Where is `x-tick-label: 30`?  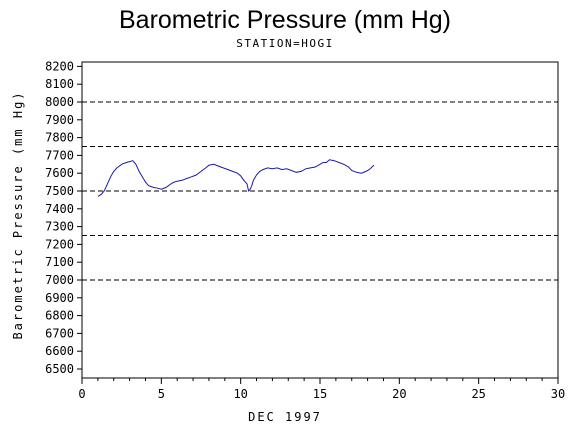
x-tick-label: 30 is located at coordinates (558, 394).